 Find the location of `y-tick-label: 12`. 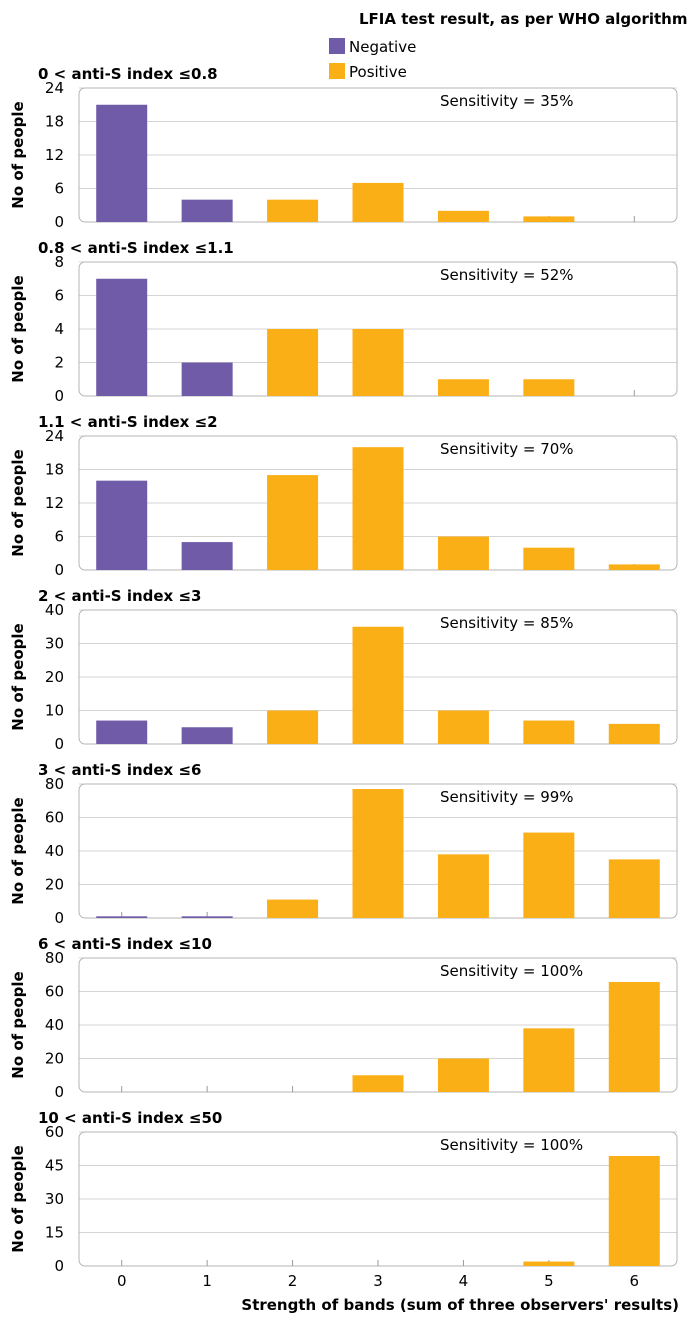

y-tick-label: 12 is located at coordinates (54, 155).